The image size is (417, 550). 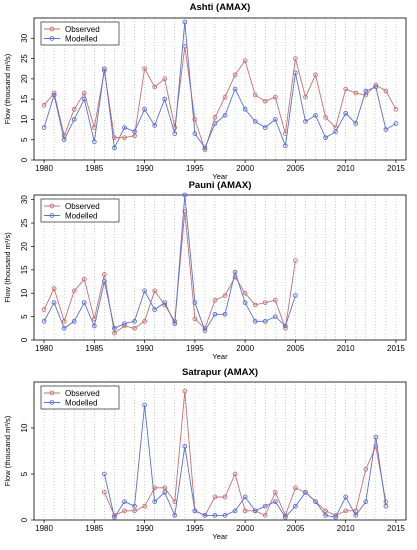 I want to click on x-tick-label: 1980, so click(x=44, y=348).